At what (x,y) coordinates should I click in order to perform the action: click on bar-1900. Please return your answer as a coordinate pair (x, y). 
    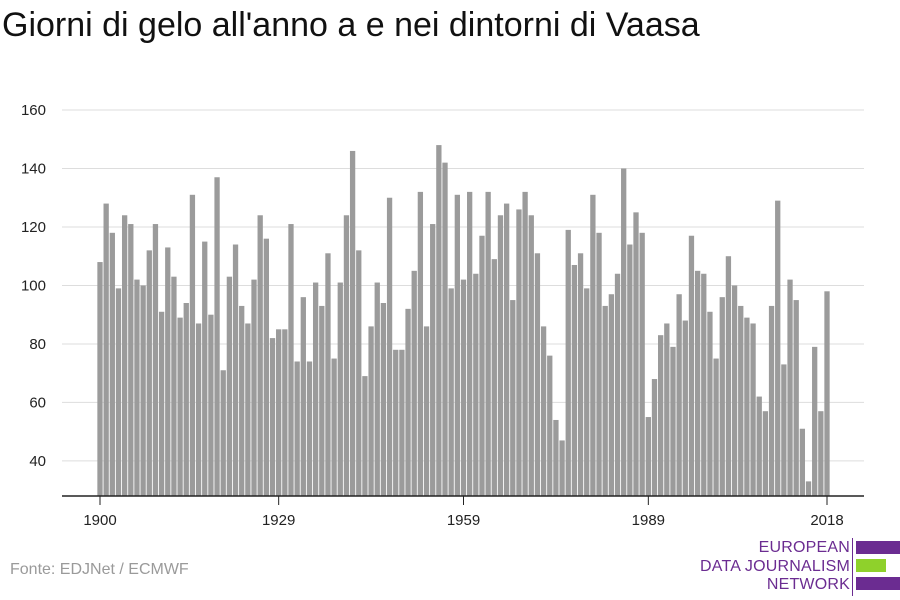
    Looking at the image, I should click on (100, 379).